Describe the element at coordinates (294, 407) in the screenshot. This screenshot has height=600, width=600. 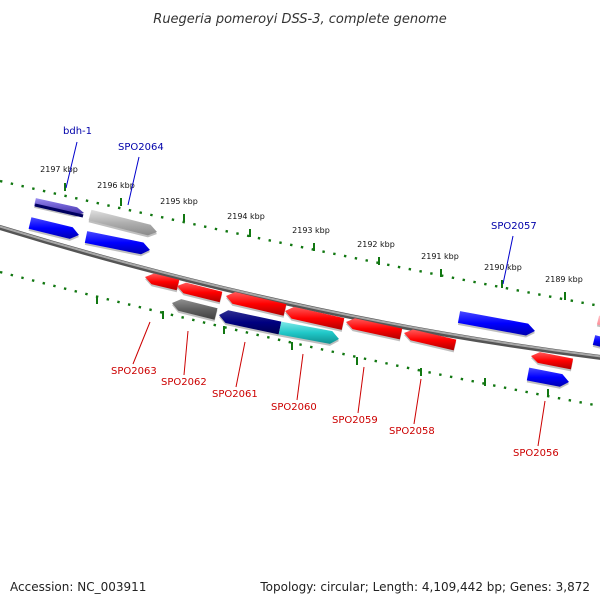
I see `gene-label-reverse: SPO2060` at that location.